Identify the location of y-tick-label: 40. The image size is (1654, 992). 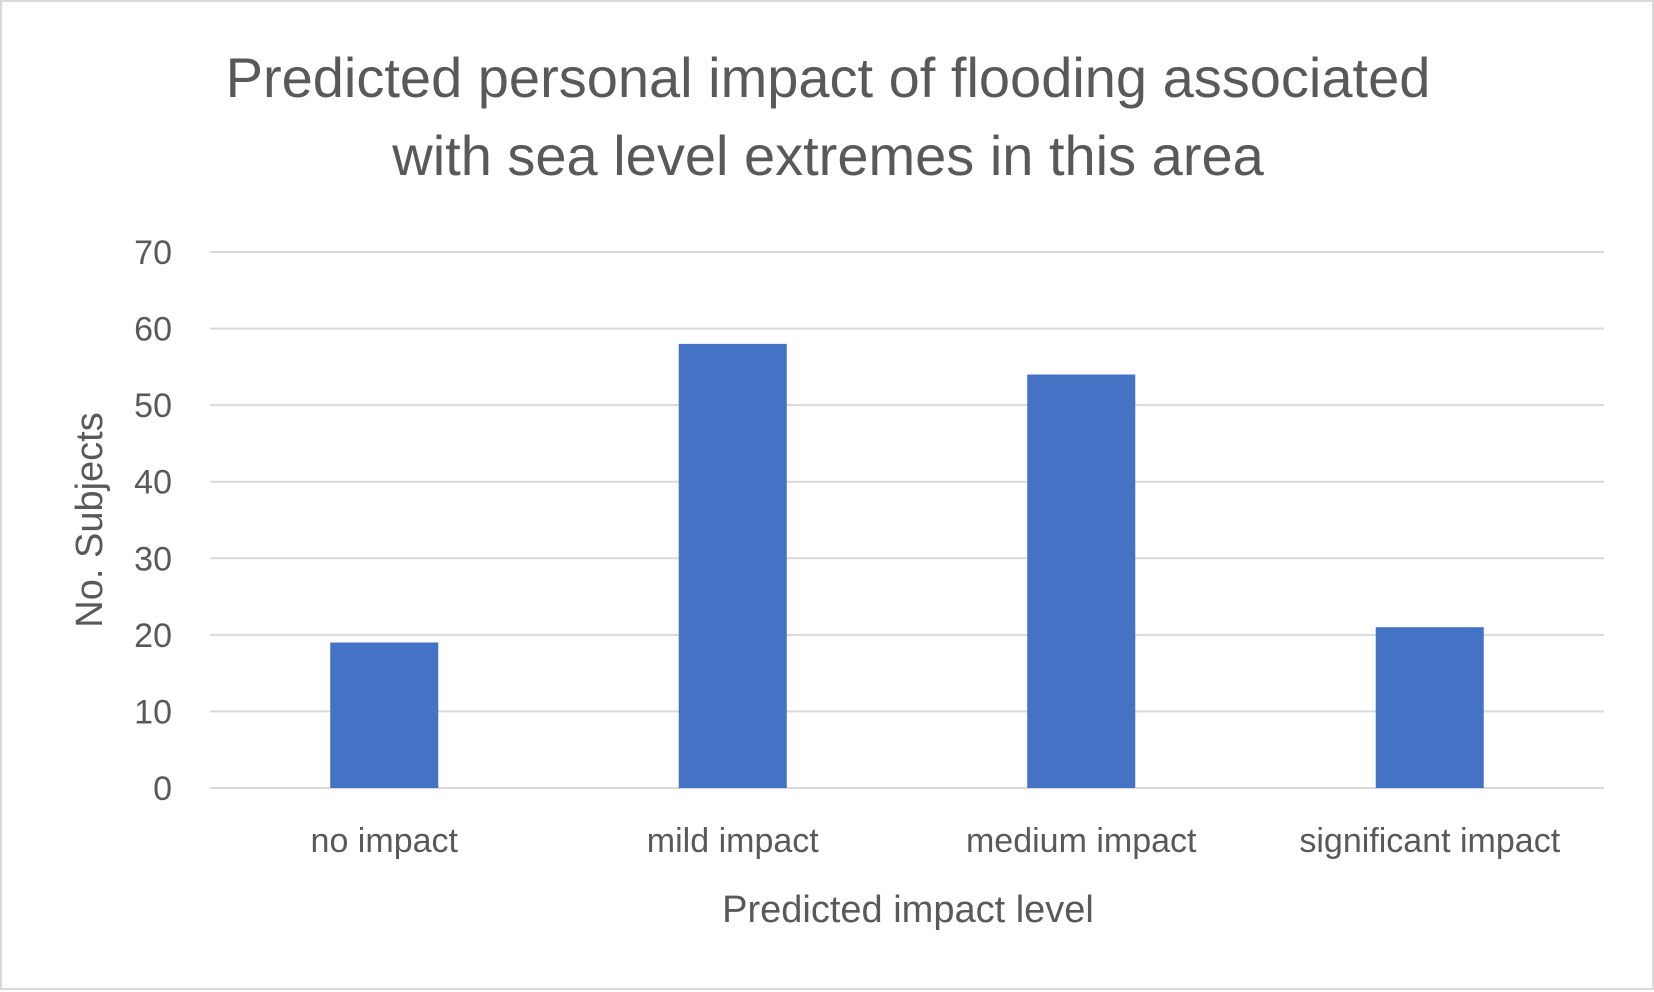
(153, 483).